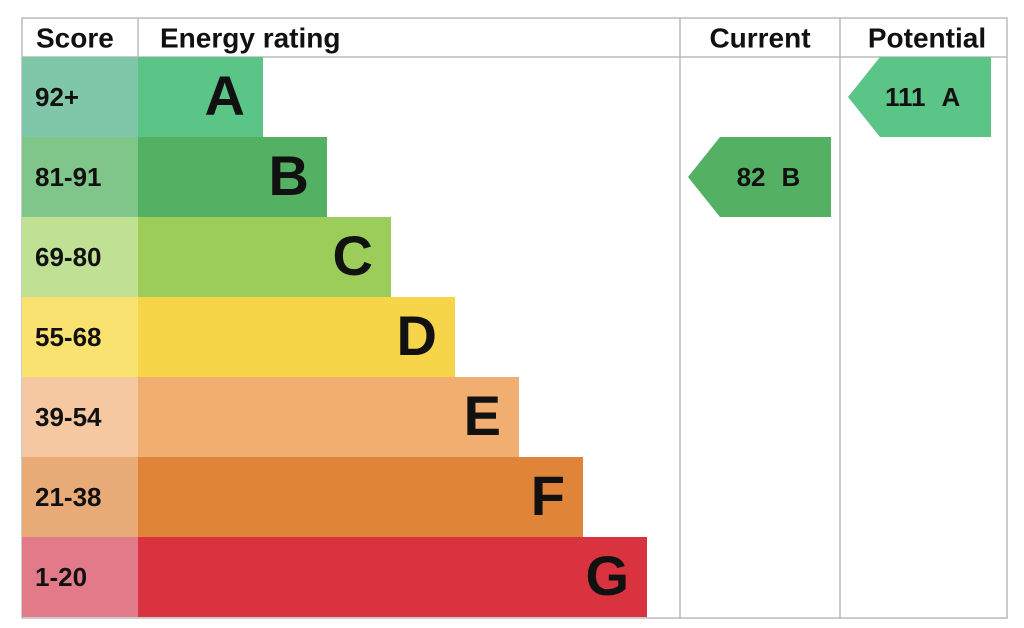 This screenshot has width=1024, height=628. I want to click on score-label: 1-20, so click(61, 577).